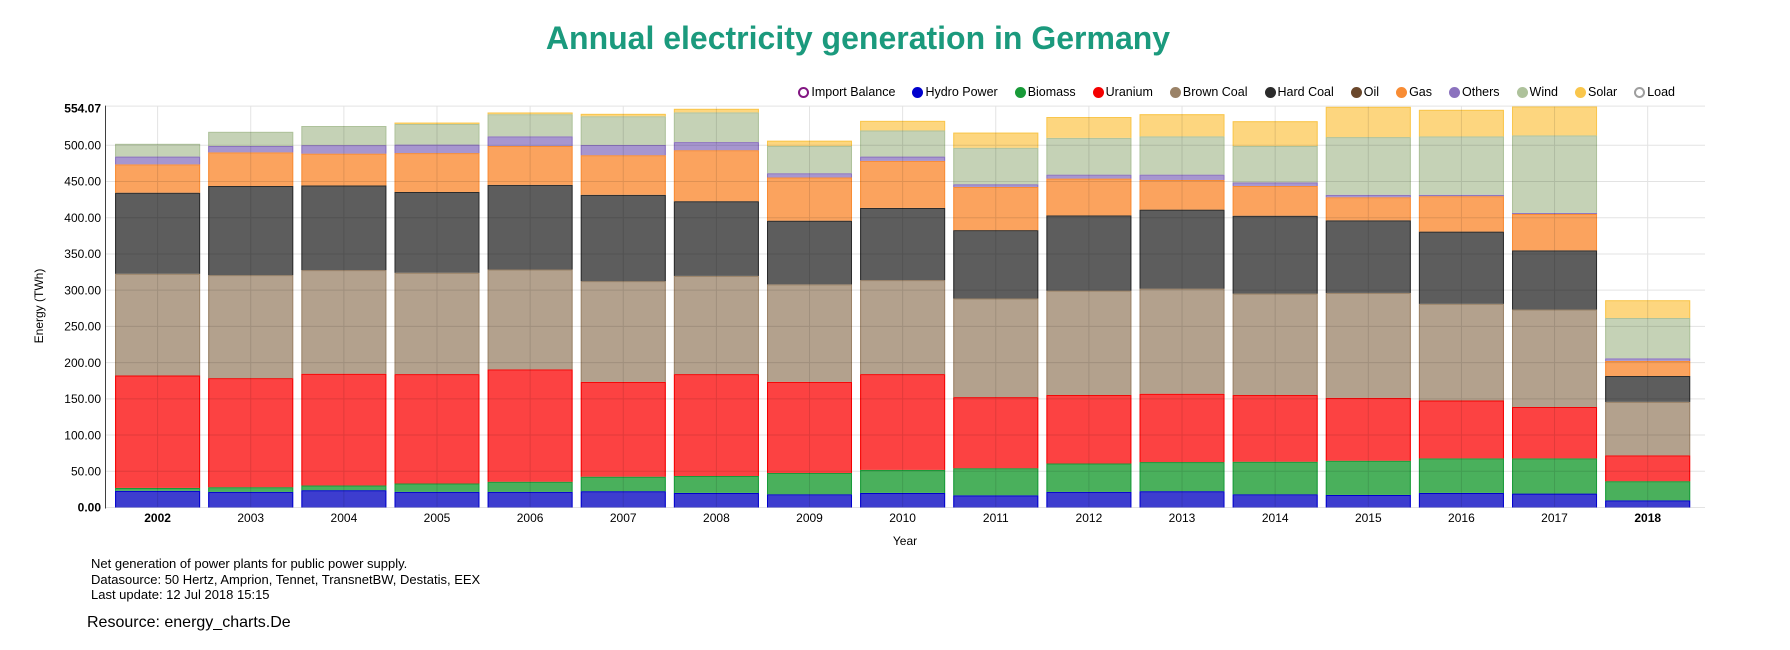  What do you see at coordinates (39, 306) in the screenshot?
I see `svg-text: Energy (TWh)` at bounding box center [39, 306].